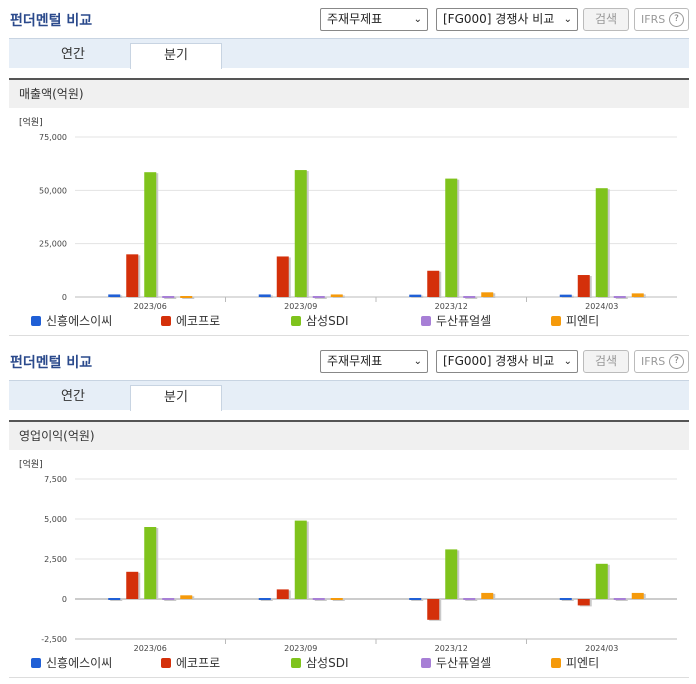 Image resolution: width=696 pixels, height=684 pixels. What do you see at coordinates (499, 19) in the screenshot?
I see `compare-select-value: [FG000] 경쟁사 비교` at bounding box center [499, 19].